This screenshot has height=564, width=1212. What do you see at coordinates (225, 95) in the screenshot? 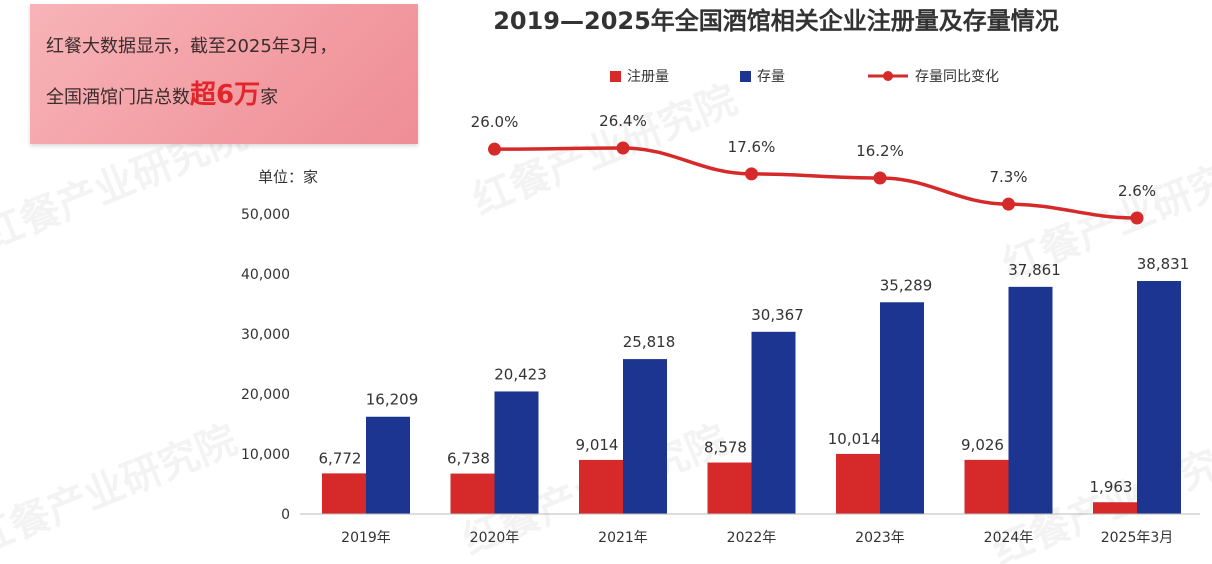
I see `callout-highlight: 超6万` at bounding box center [225, 95].